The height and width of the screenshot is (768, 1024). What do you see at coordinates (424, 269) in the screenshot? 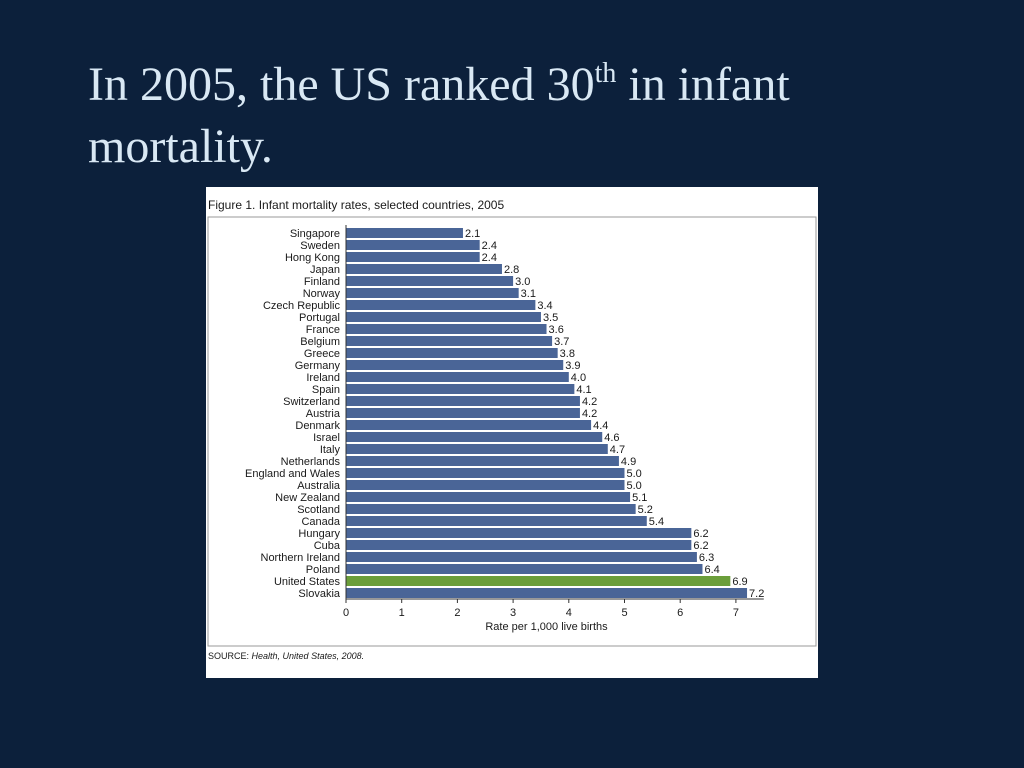
I see `bar-japan` at bounding box center [424, 269].